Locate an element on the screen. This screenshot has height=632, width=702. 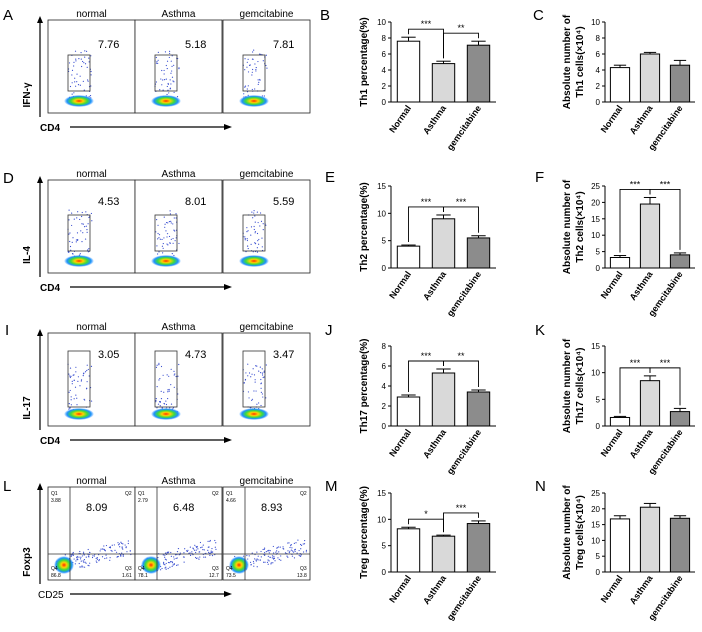
flow-x-label: CD4 is located at coordinates (50, 441).